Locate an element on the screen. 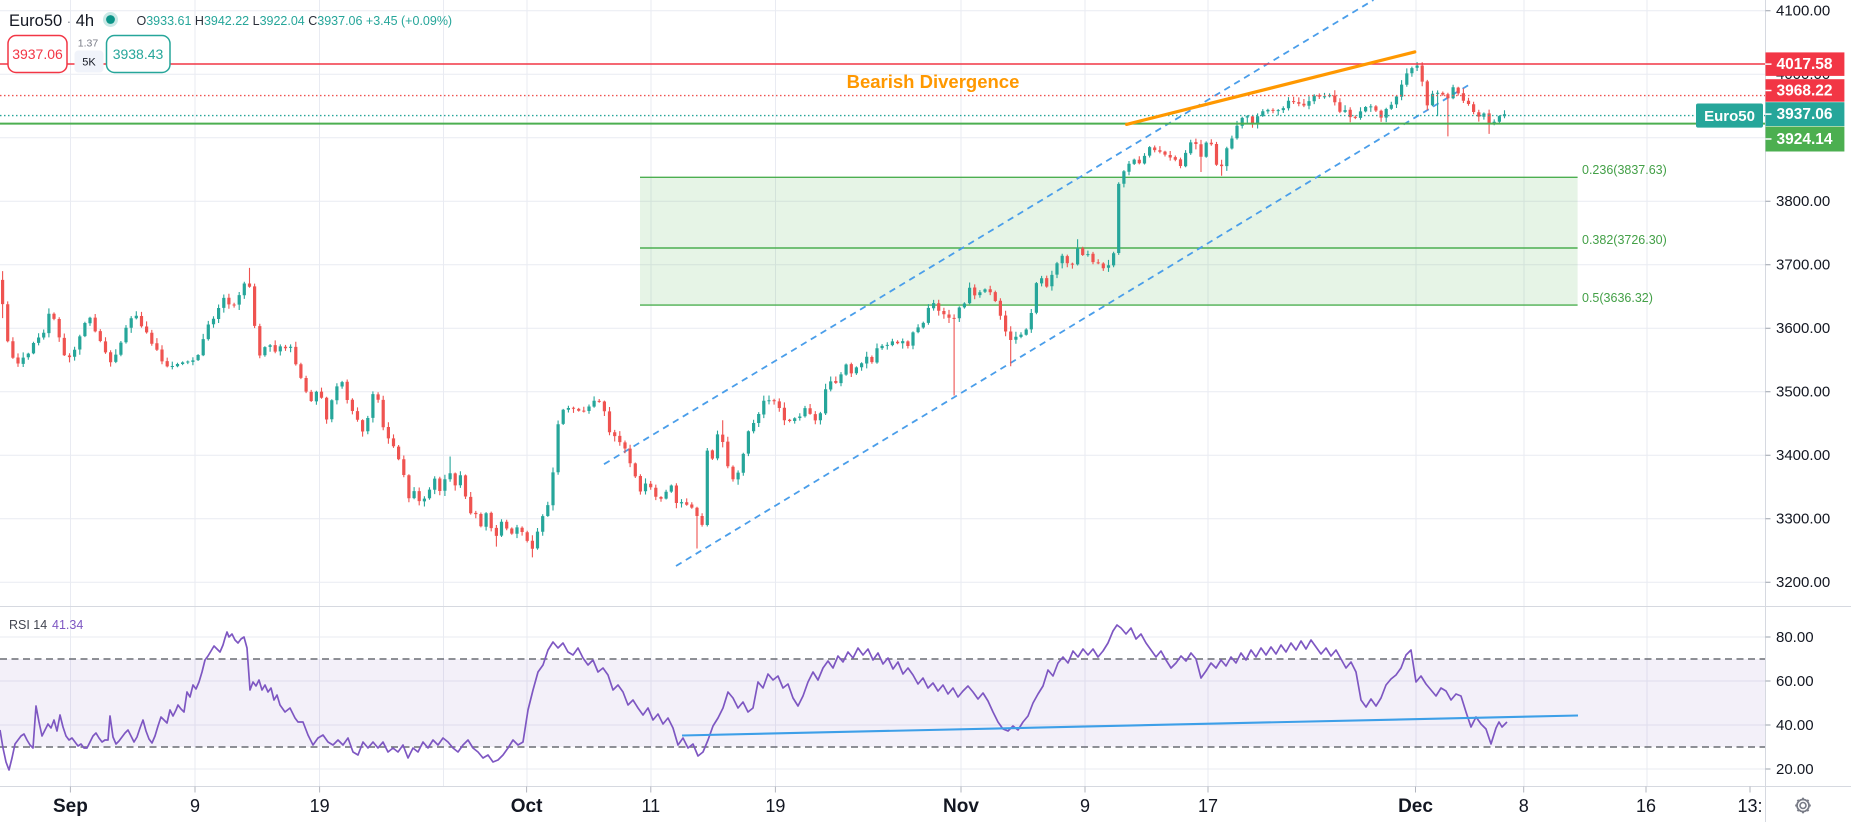 The width and height of the screenshot is (1851, 822). svg-text: 3938.43 is located at coordinates (138, 54).